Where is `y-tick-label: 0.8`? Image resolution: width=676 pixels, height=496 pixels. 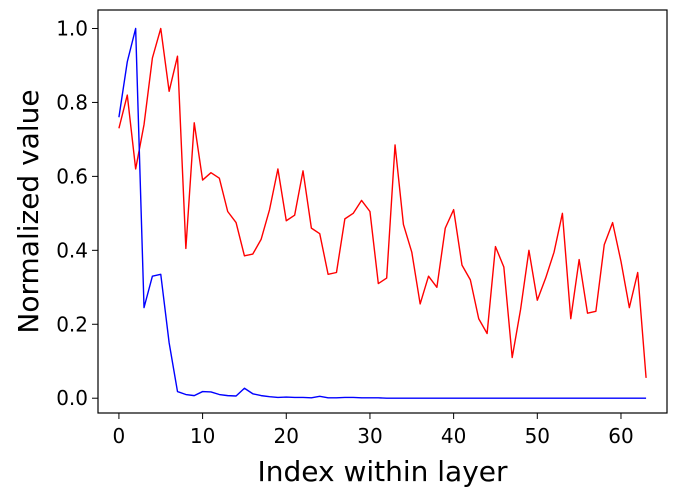 y-tick-label: 0.8 is located at coordinates (72, 102).